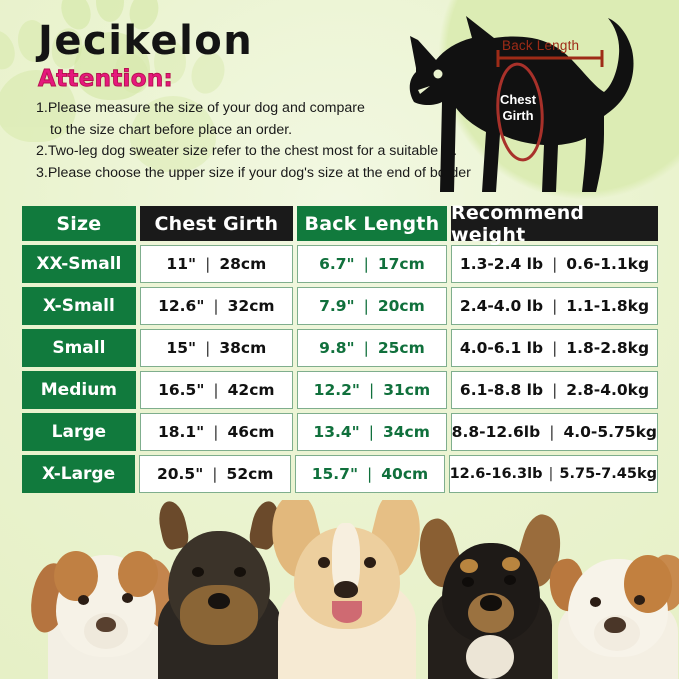 Image resolution: width=679 pixels, height=679 pixels. Describe the element at coordinates (79, 474) in the screenshot. I see `size-label: X-Large` at that location.